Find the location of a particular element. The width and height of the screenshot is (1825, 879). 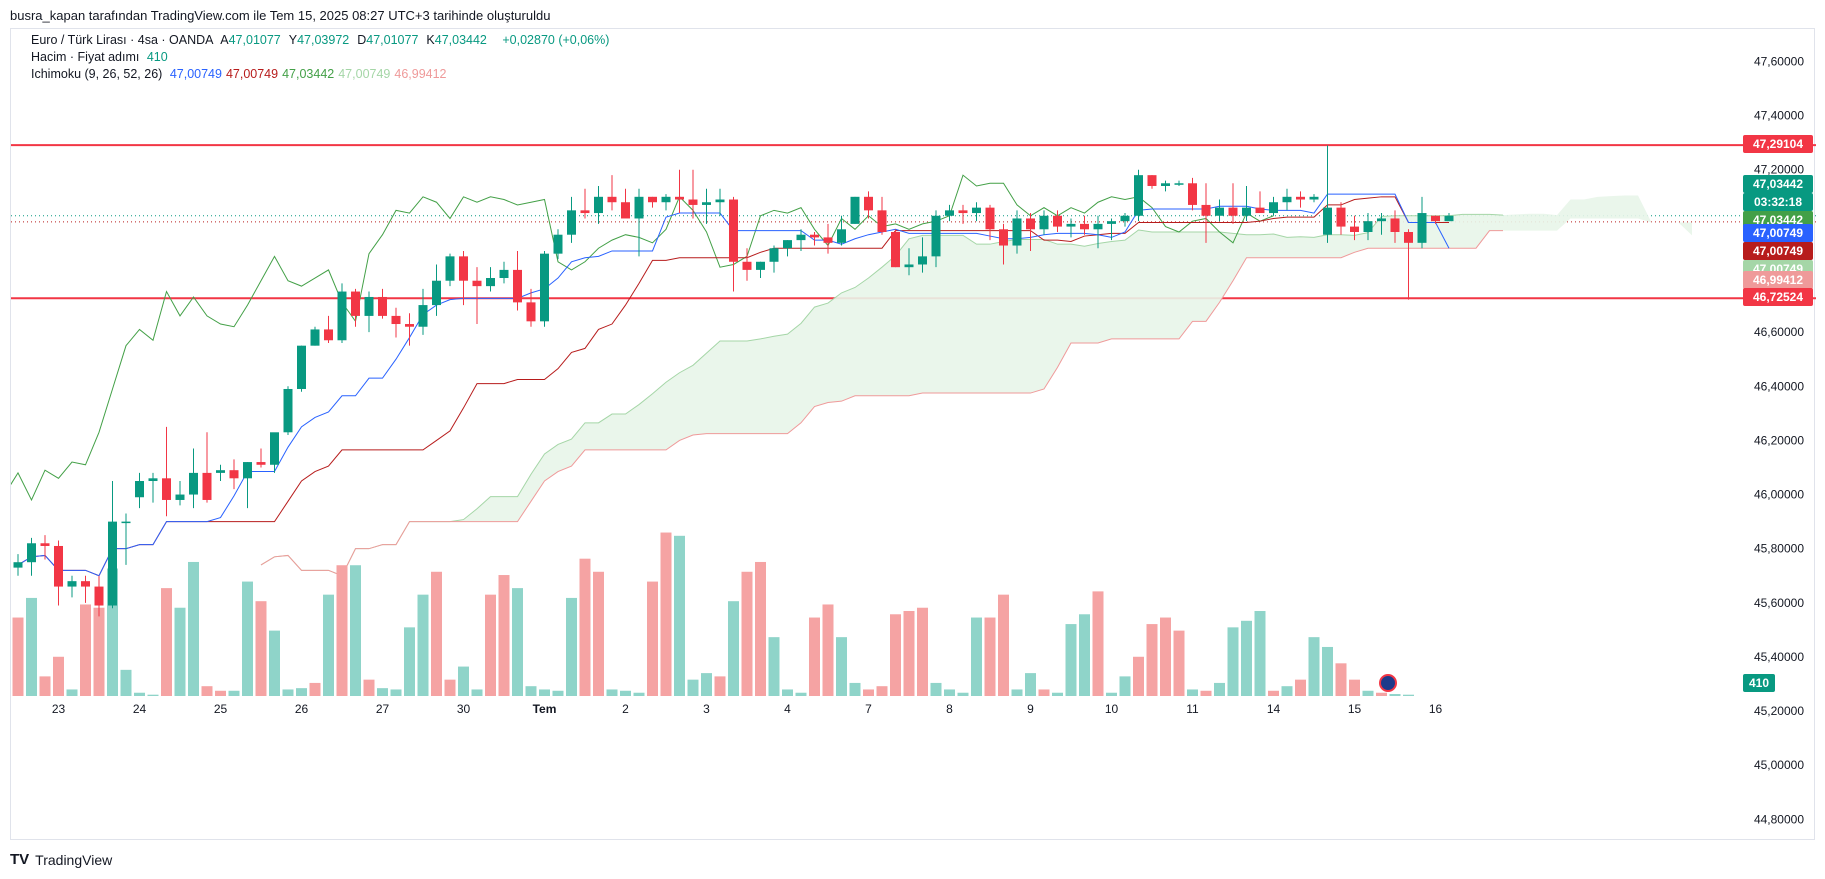

volume-legend: Hacim · Fiyat adımı 410 is located at coordinates (101, 57).